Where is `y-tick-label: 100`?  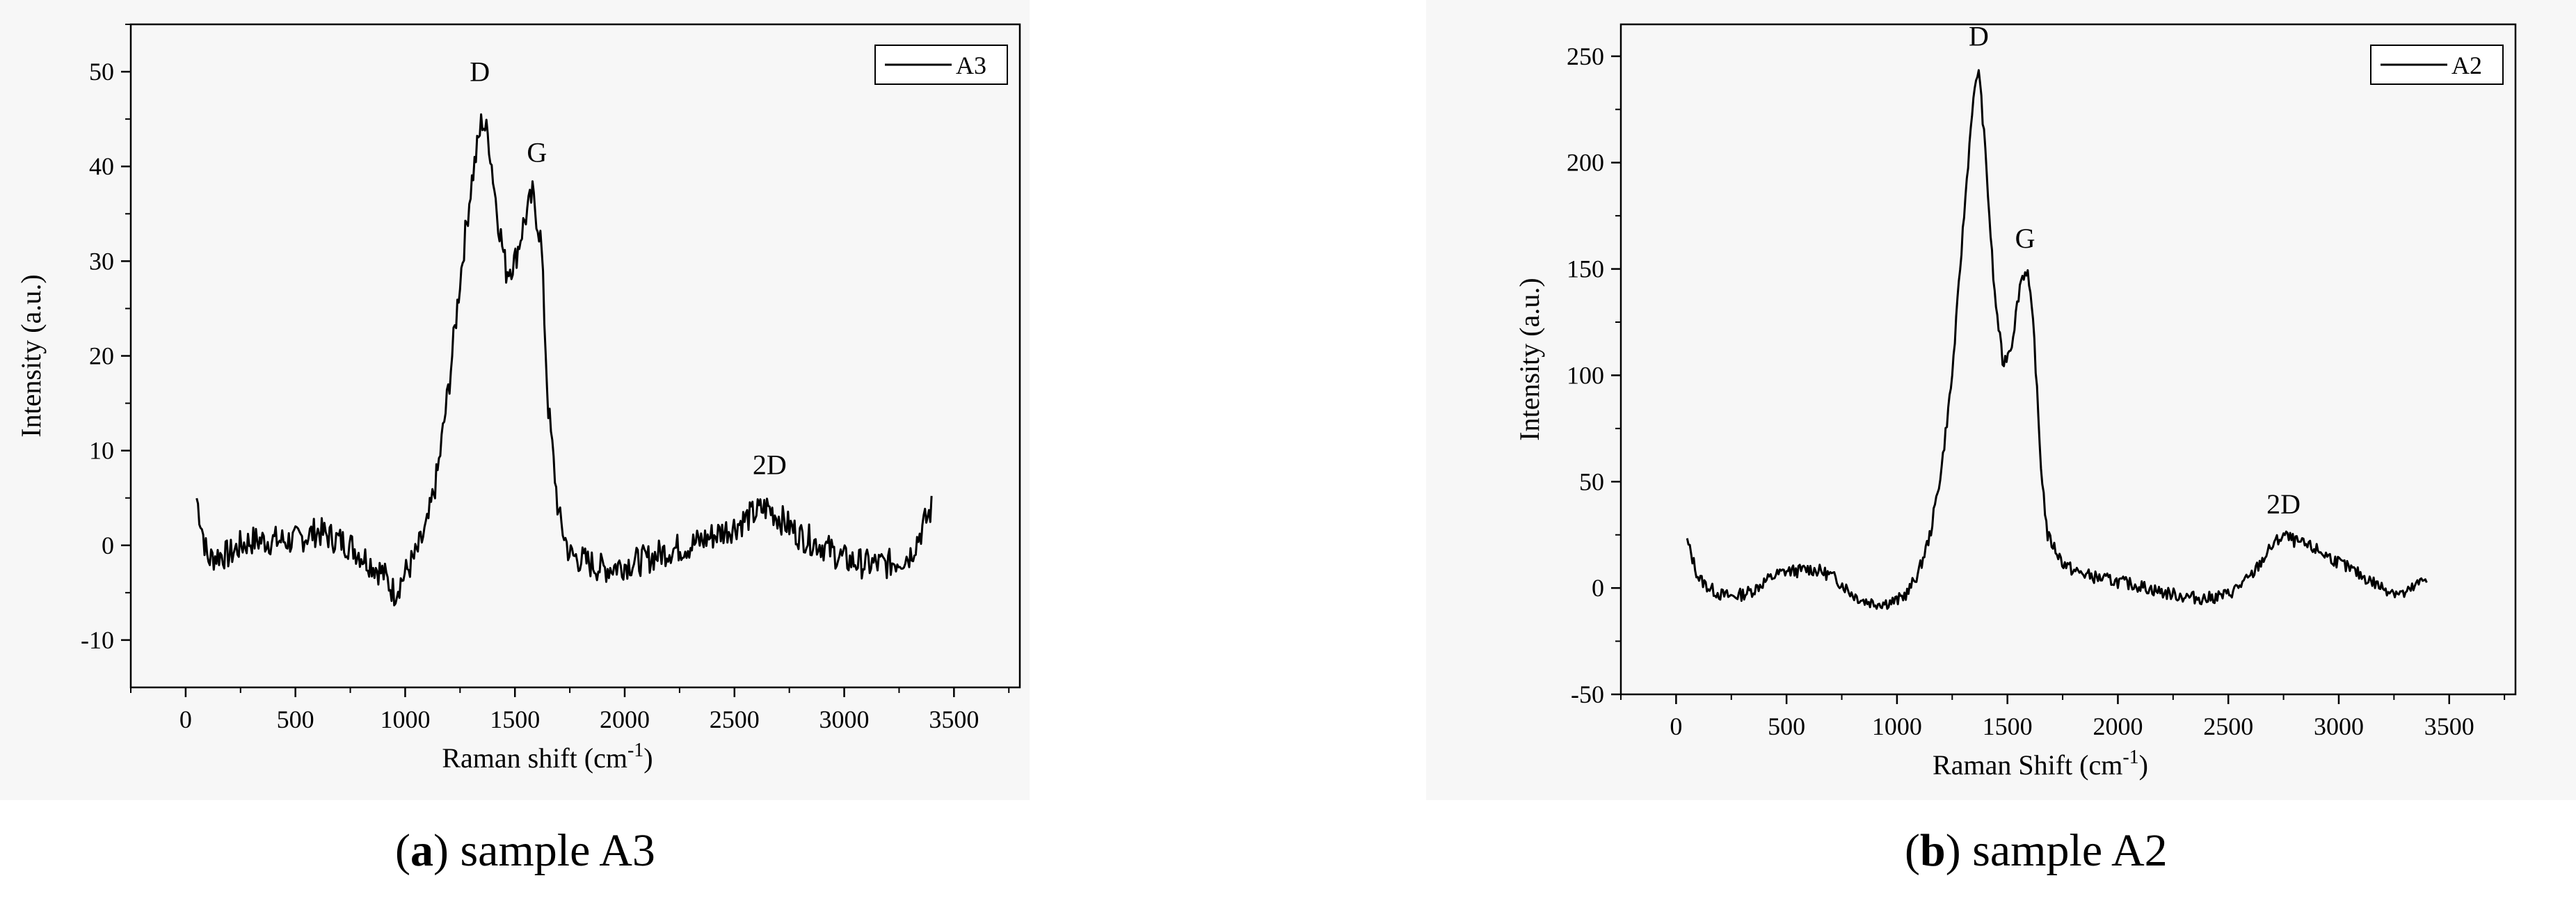
y-tick-label: 100 is located at coordinates (1585, 375).